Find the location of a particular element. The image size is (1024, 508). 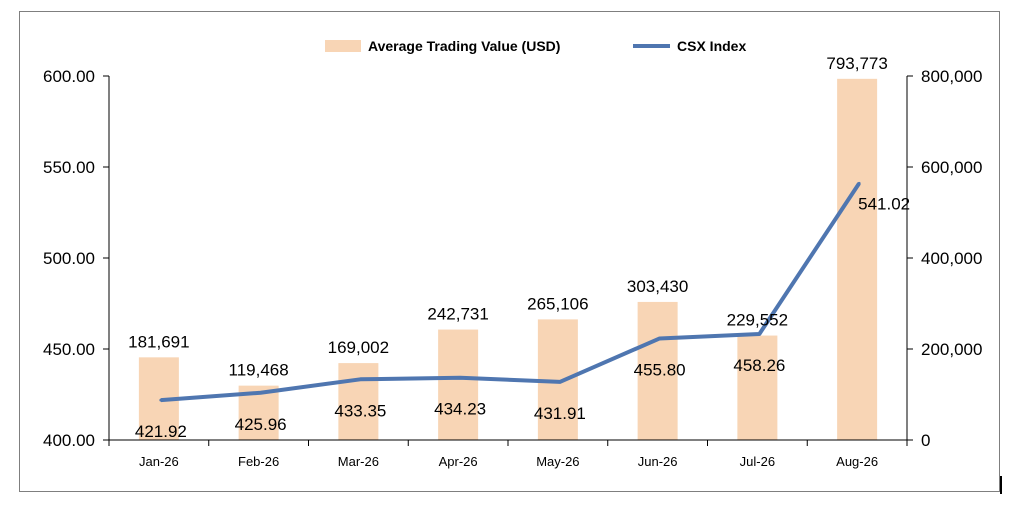

line-value-label: 421.92 is located at coordinates (161, 431).